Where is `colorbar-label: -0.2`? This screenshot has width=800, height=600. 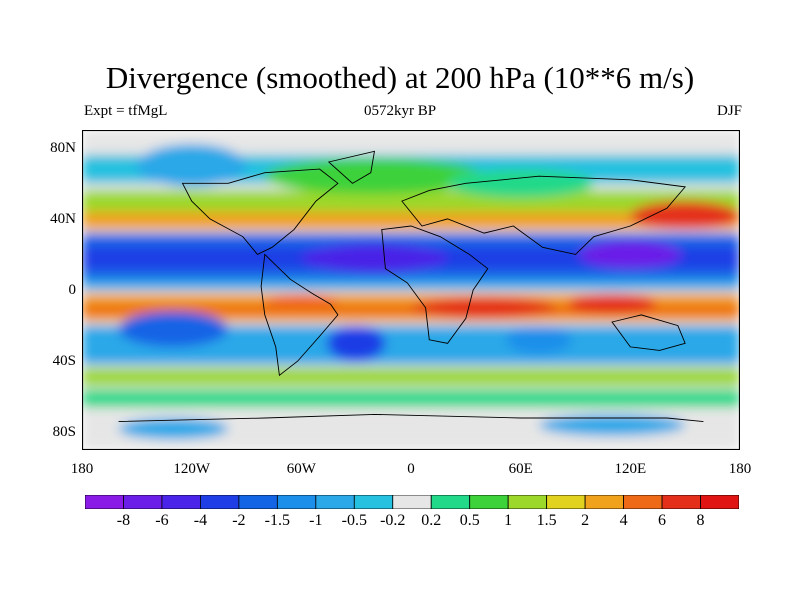 colorbar-label: -0.2 is located at coordinates (393, 520).